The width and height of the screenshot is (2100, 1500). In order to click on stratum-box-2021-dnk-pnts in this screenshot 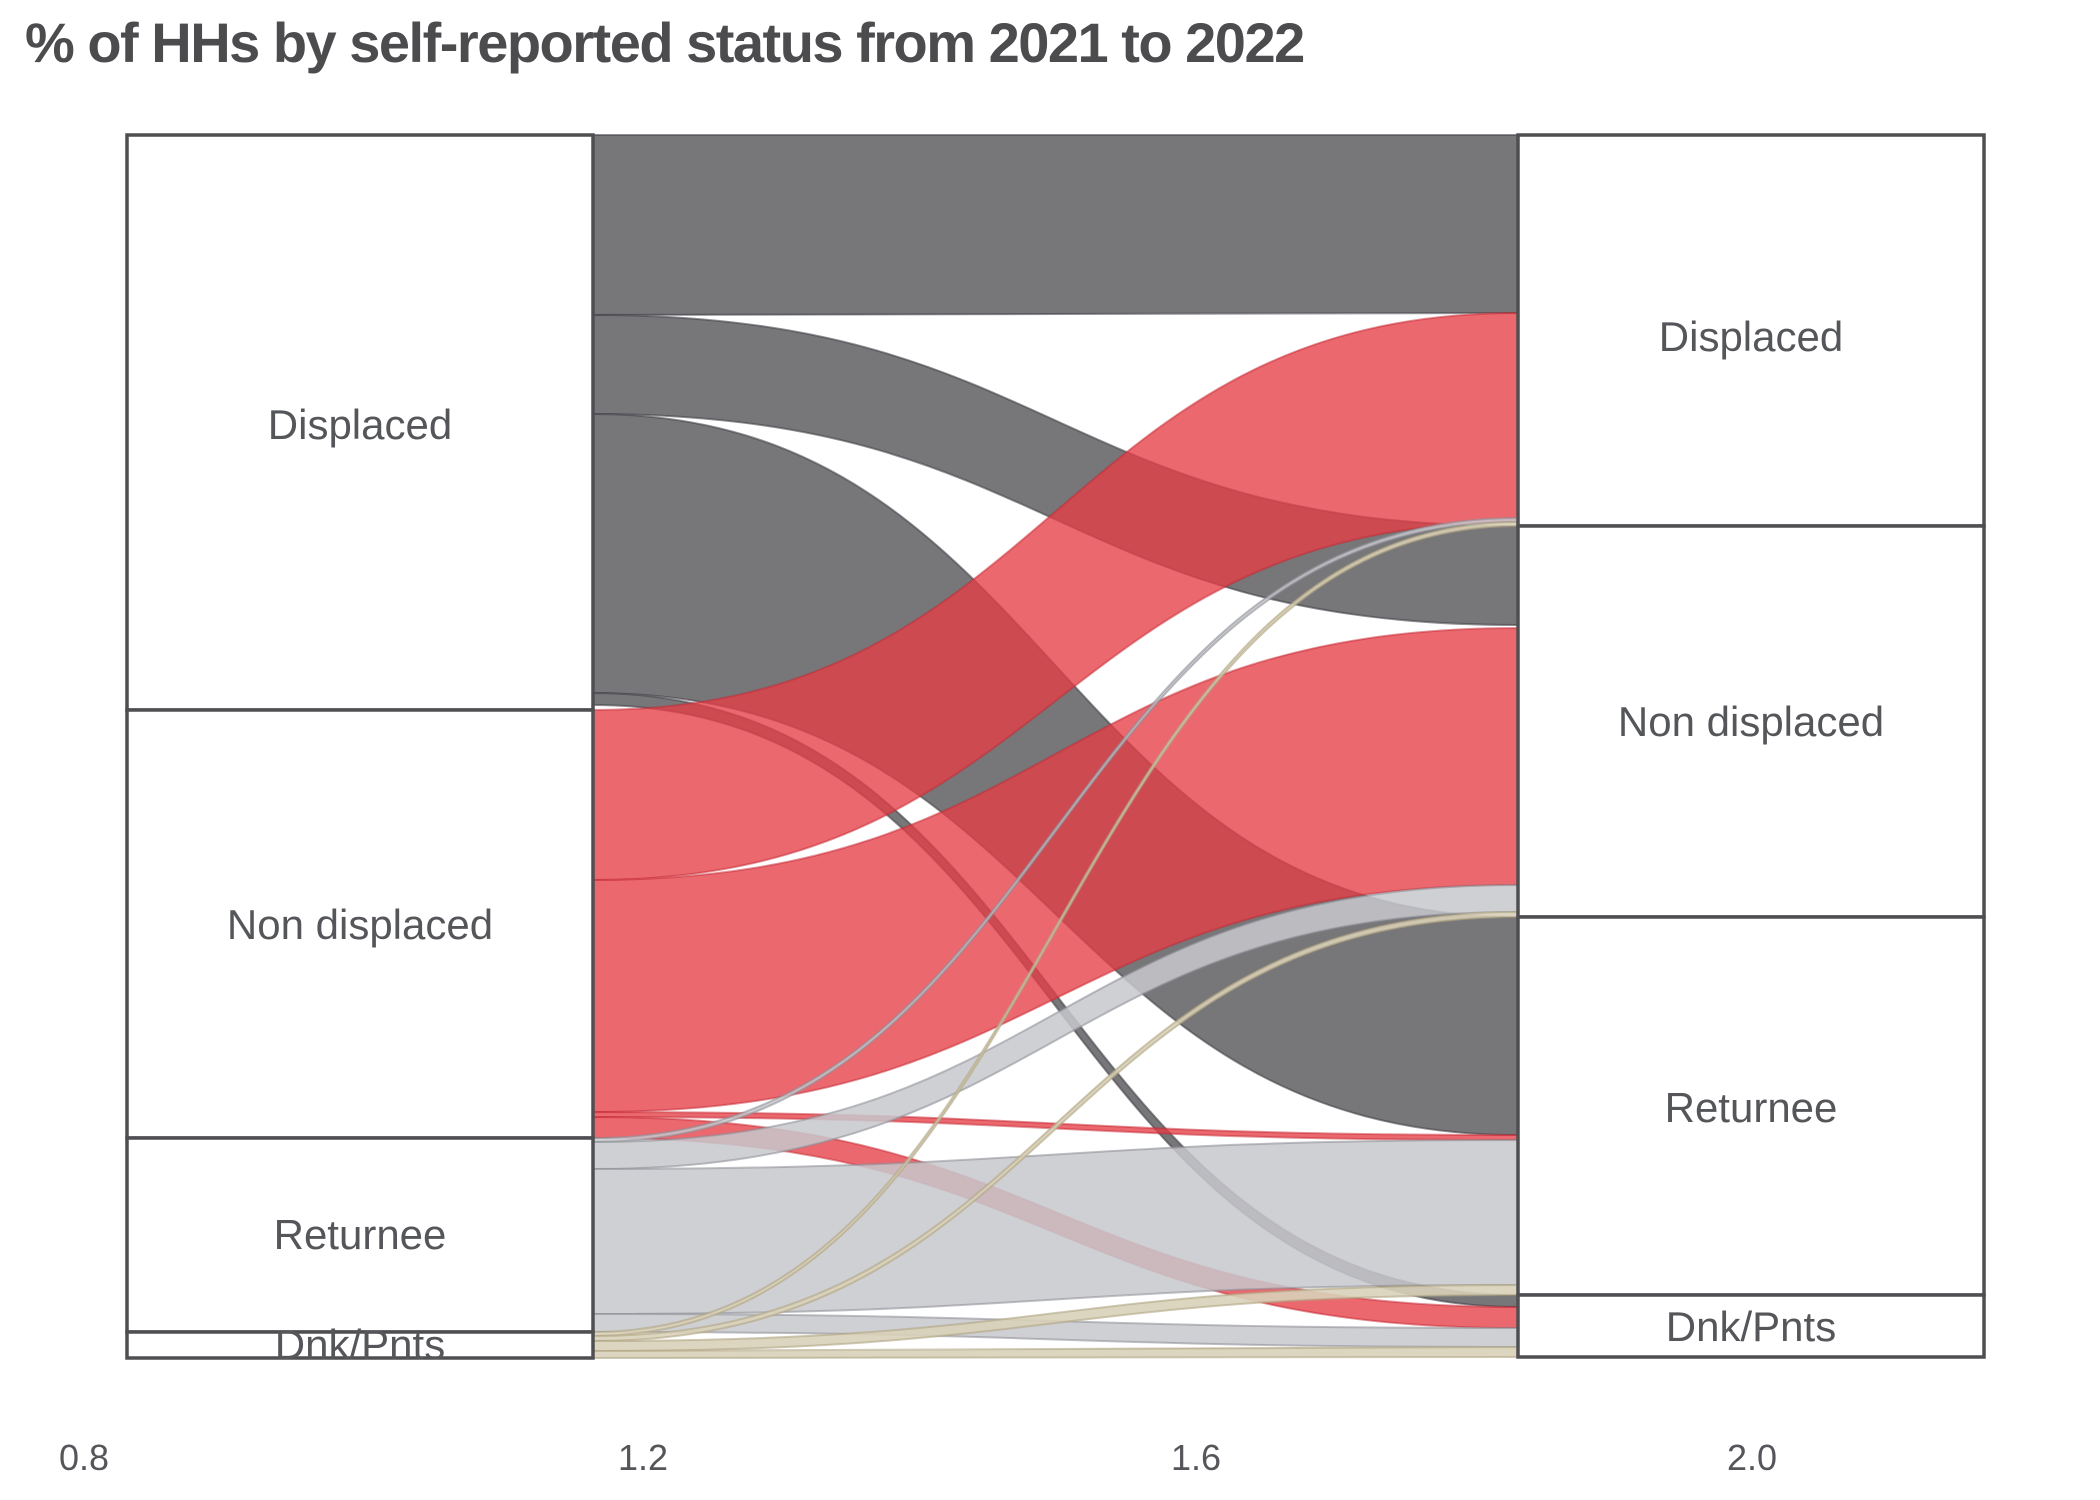, I will do `click(360, 1345)`.